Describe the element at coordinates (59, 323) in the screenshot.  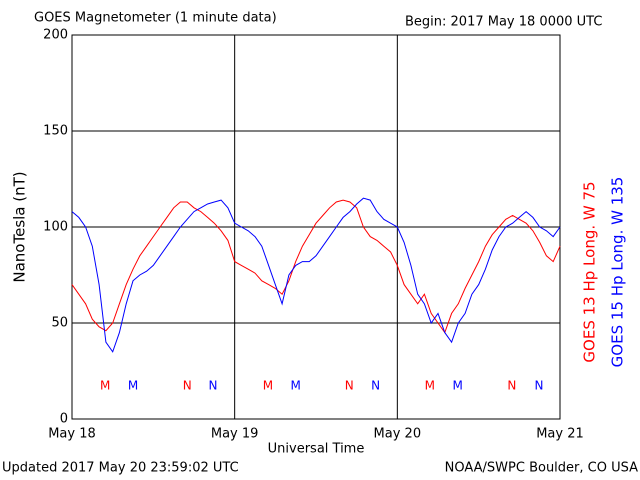
I see `y-tick-label: 50` at that location.